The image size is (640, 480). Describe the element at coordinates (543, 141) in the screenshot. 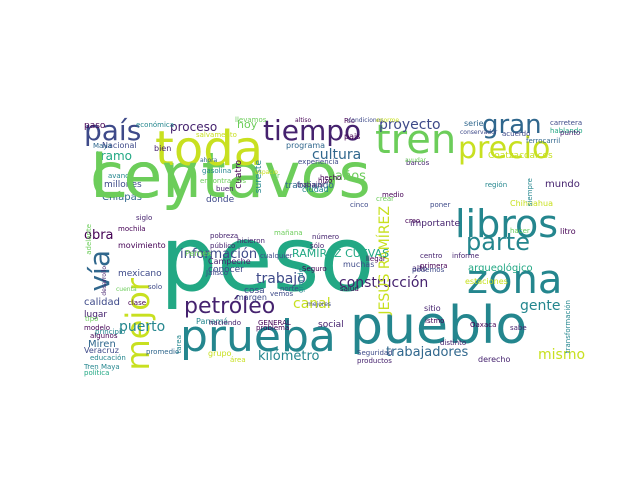

I see `word-cloud-word: ferrocarril` at that location.